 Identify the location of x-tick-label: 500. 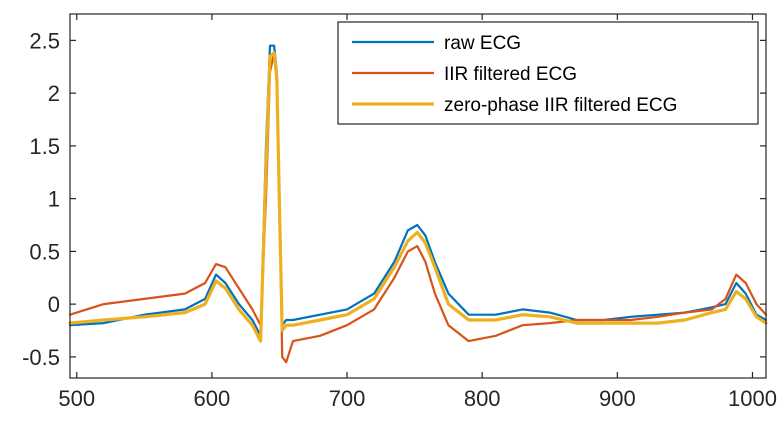
(76, 398).